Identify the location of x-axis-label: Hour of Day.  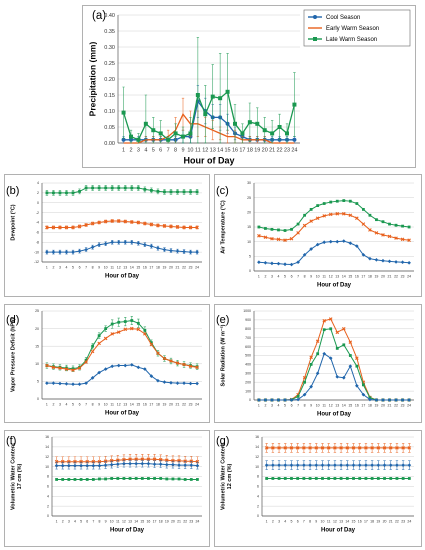
(334, 286).